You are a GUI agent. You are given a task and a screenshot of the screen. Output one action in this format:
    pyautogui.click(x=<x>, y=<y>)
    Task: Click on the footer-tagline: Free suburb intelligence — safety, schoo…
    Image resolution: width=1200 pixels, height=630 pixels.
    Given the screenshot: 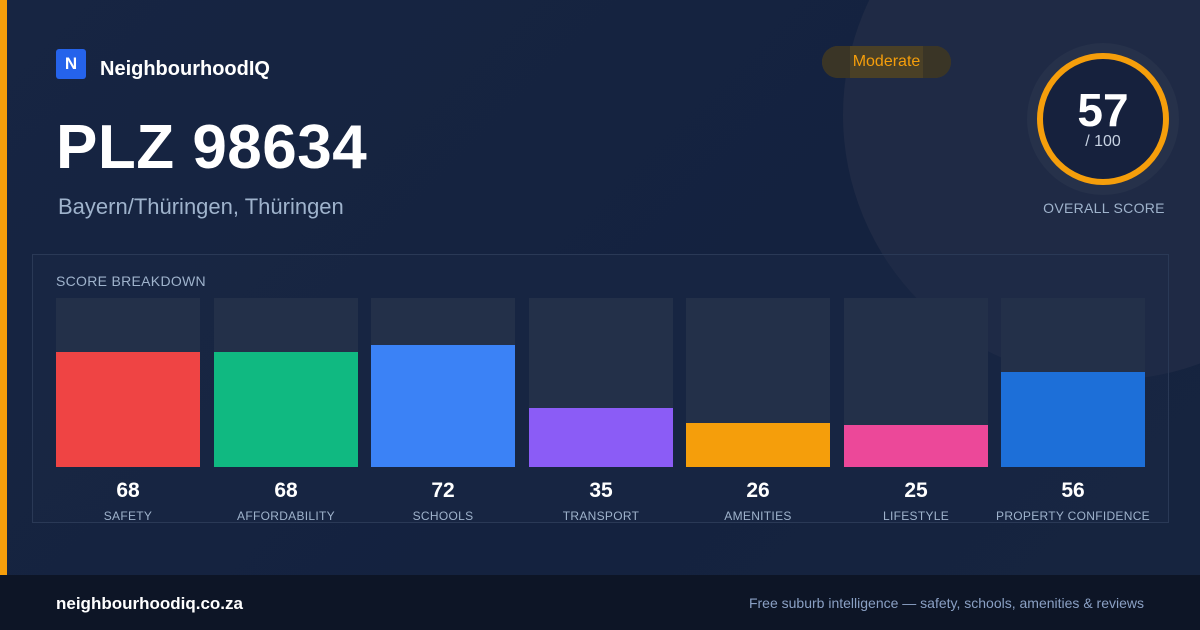 What is the action you would take?
    pyautogui.click(x=946, y=603)
    